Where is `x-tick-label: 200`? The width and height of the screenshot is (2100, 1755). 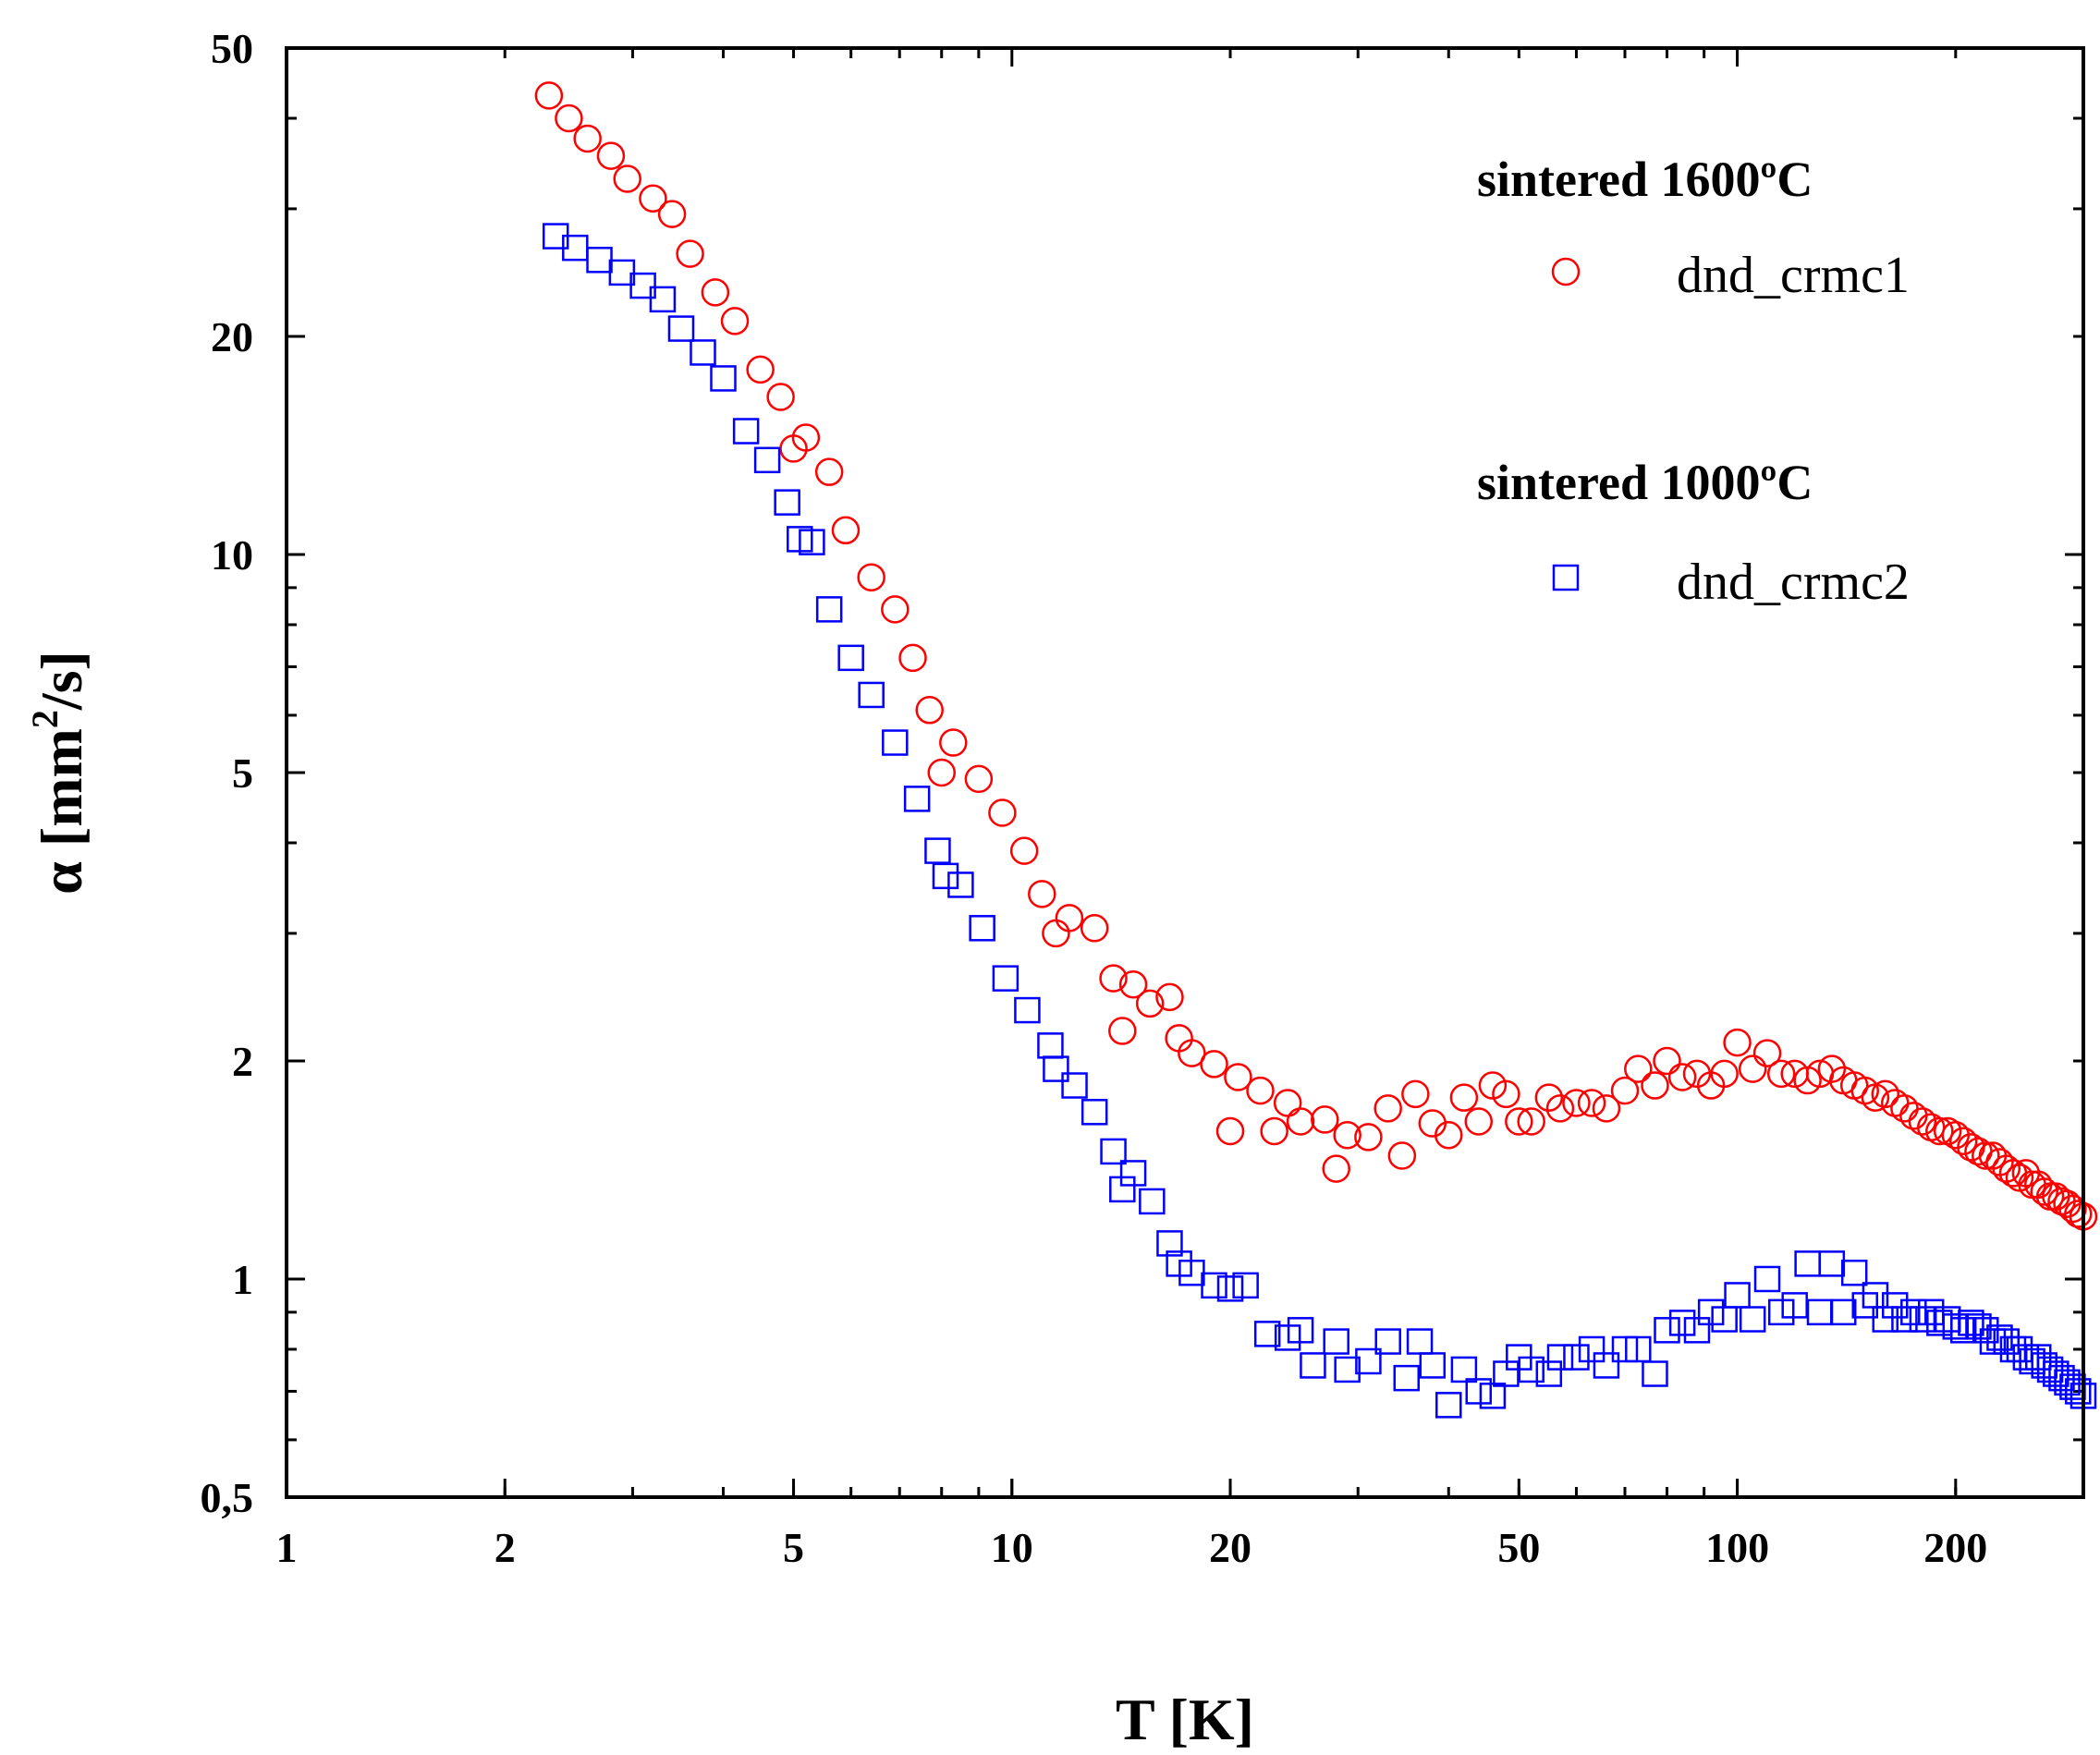
x-tick-label: 200 is located at coordinates (1955, 1547).